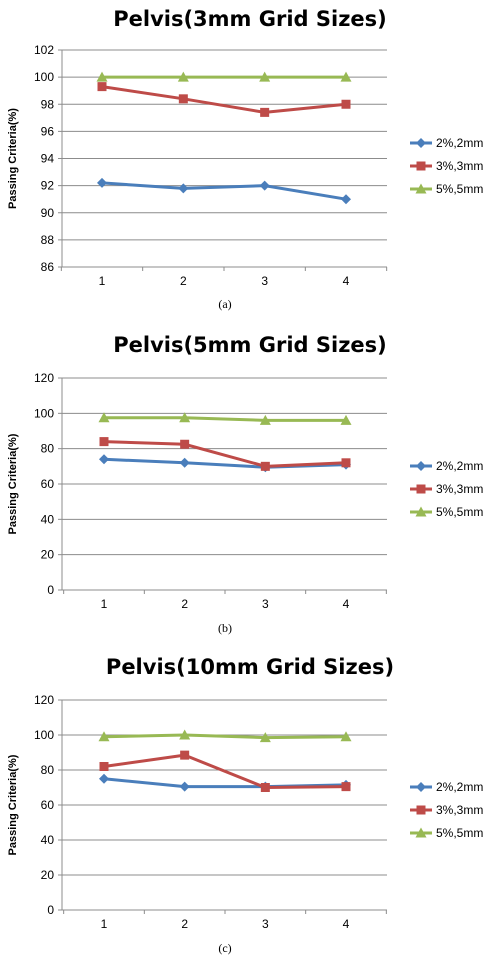 This screenshot has width=500, height=963. What do you see at coordinates (48, 484) in the screenshot?
I see `y-tick-label: 60` at bounding box center [48, 484].